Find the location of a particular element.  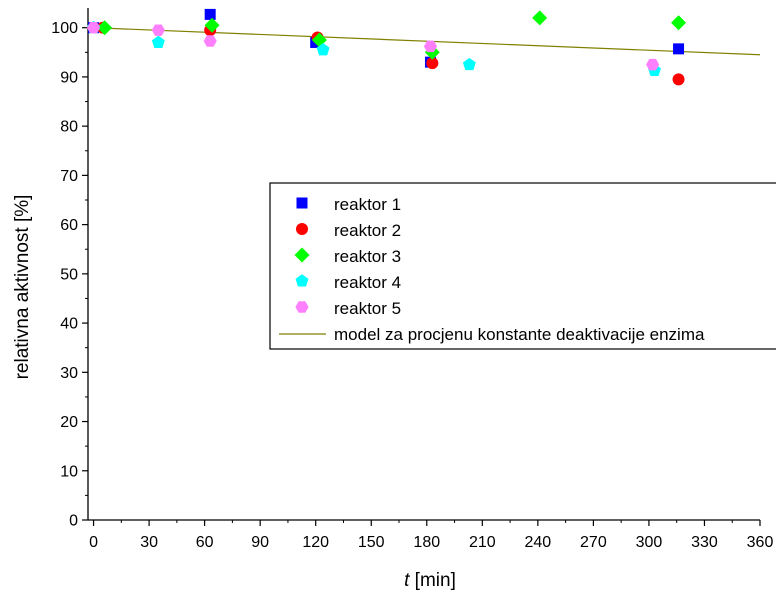

y-axis-title: relativna aktivnost [%] is located at coordinates (22, 287).